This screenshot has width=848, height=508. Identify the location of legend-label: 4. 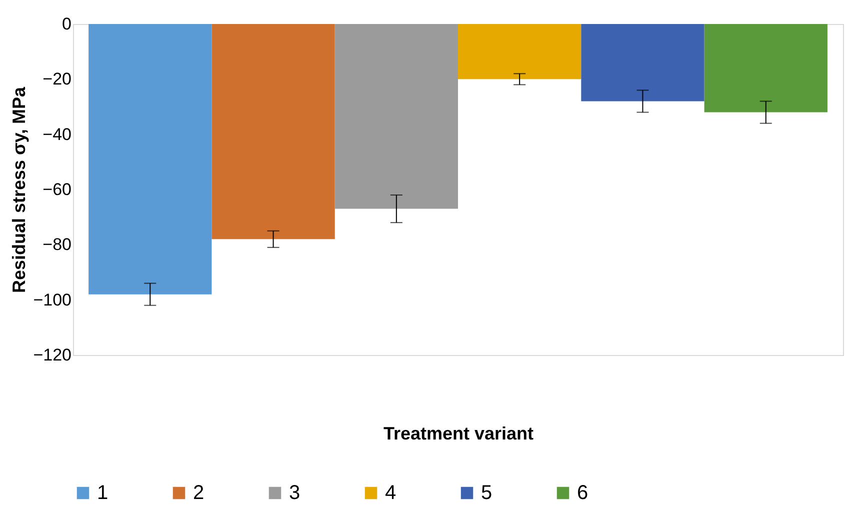
(390, 493).